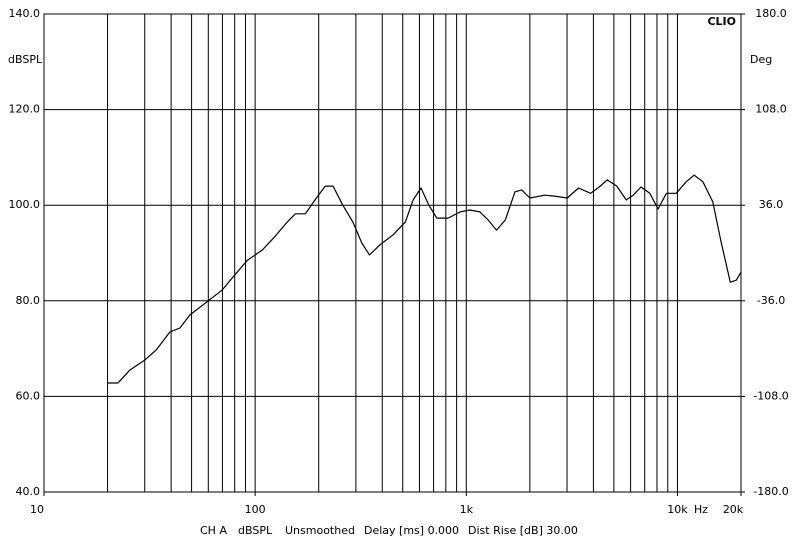 The height and width of the screenshot is (543, 792). Describe the element at coordinates (733, 509) in the screenshot. I see `x-tick-label: 20k` at that location.